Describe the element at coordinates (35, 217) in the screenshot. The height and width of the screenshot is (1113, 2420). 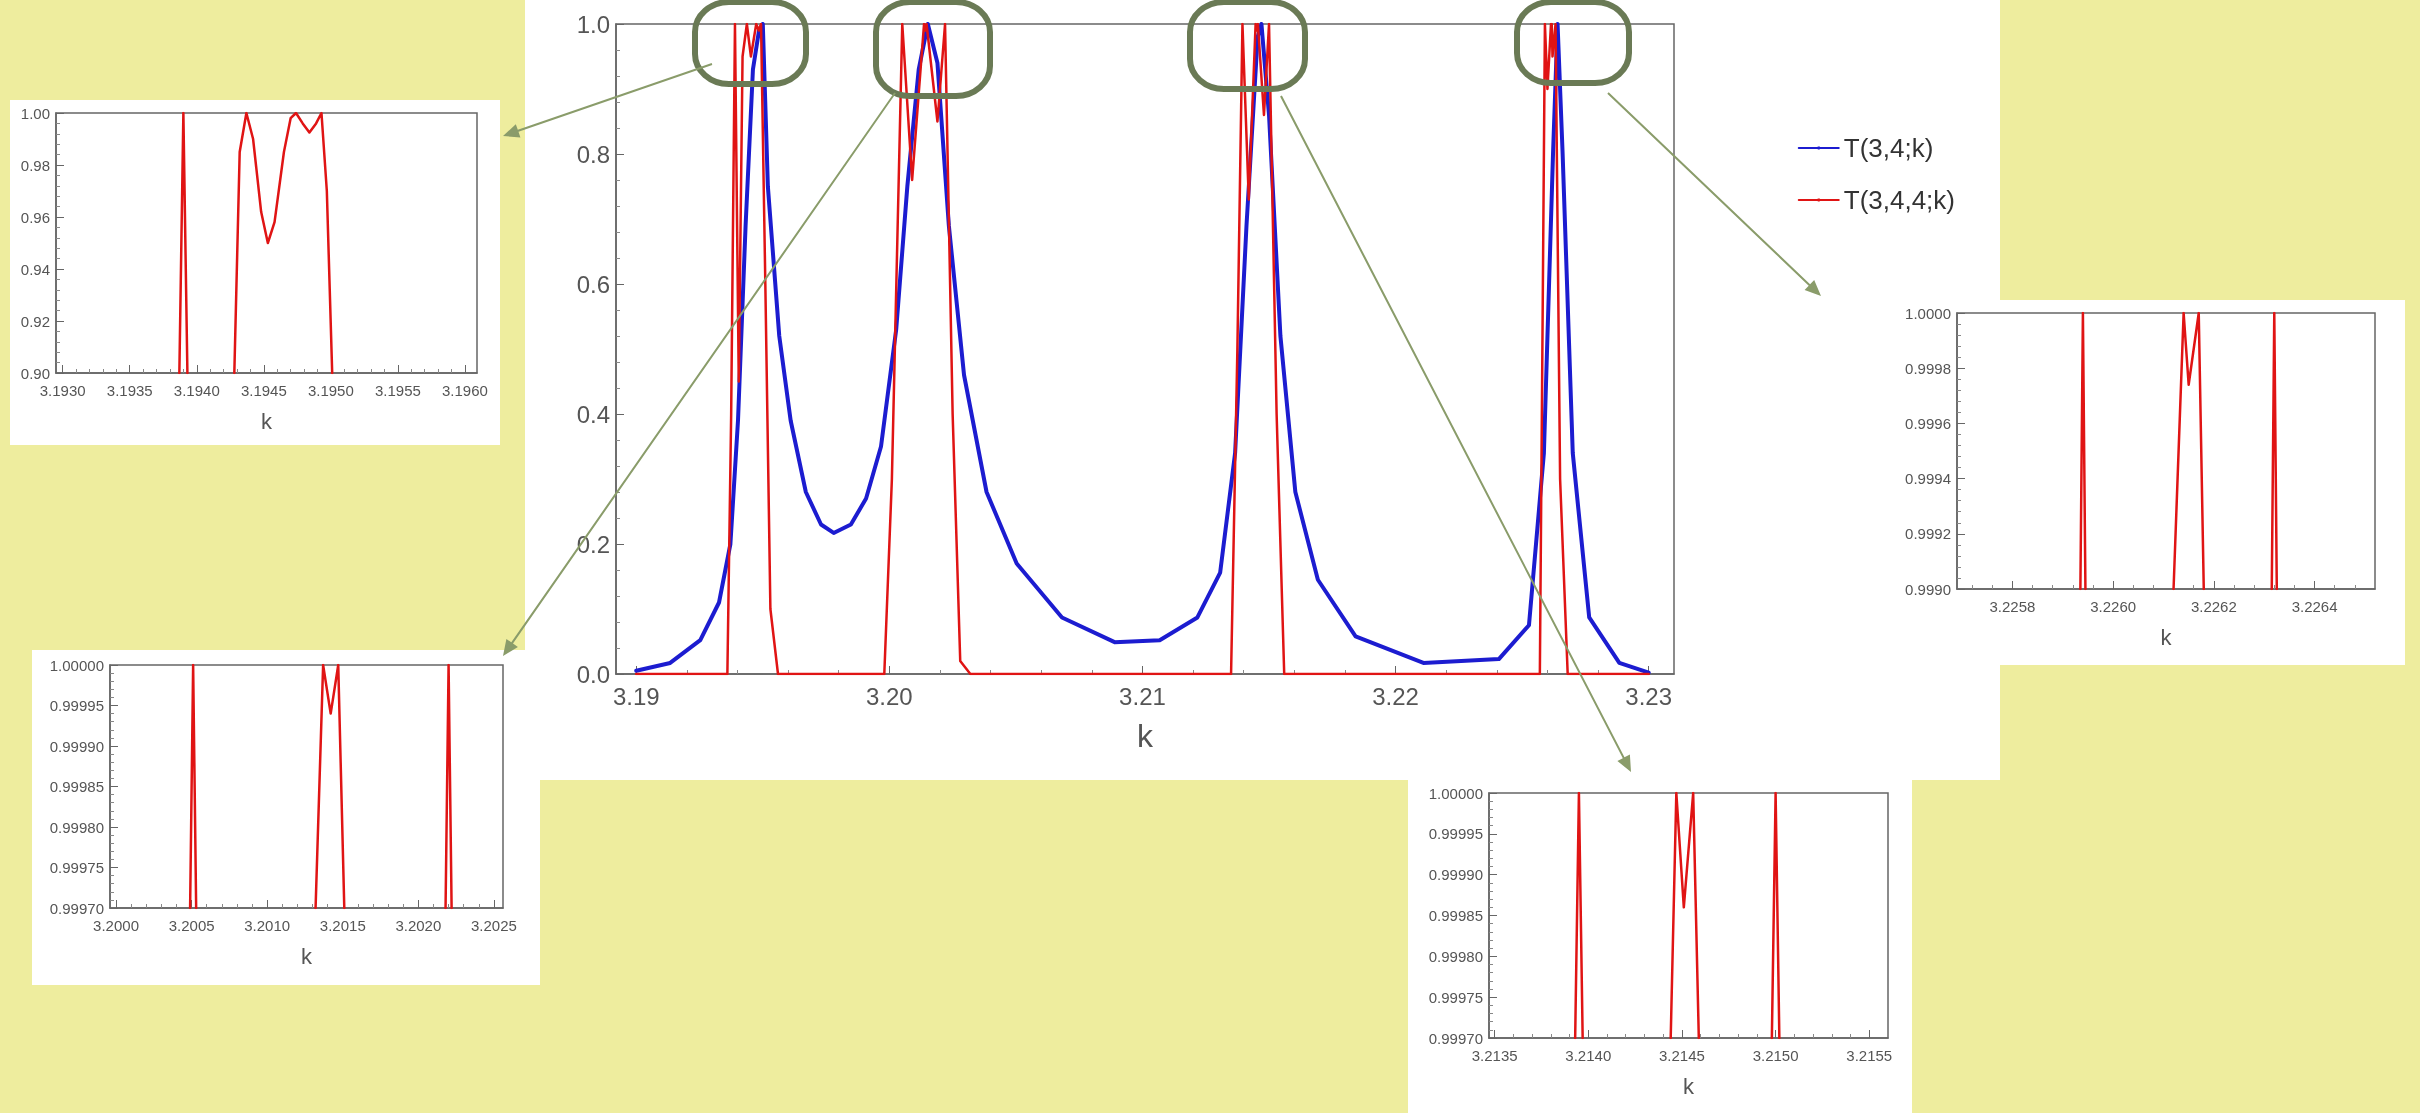
I see `y-tick-label: 0.96` at that location.